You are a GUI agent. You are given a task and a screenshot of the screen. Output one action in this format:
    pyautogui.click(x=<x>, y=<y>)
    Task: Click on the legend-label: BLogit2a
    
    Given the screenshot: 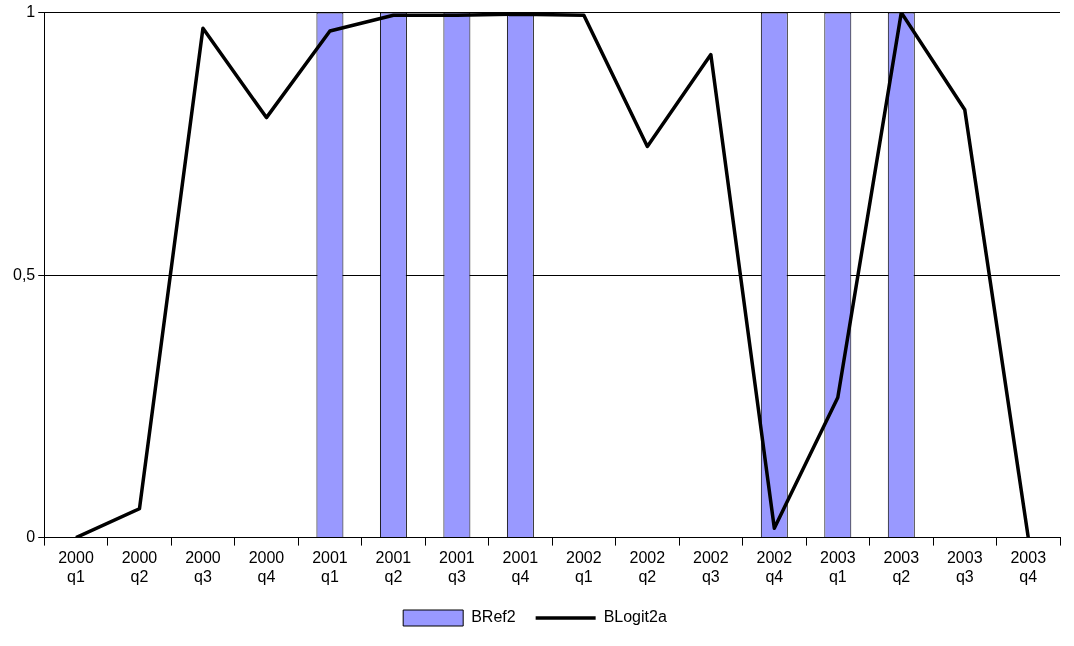 What is the action you would take?
    pyautogui.click(x=635, y=617)
    